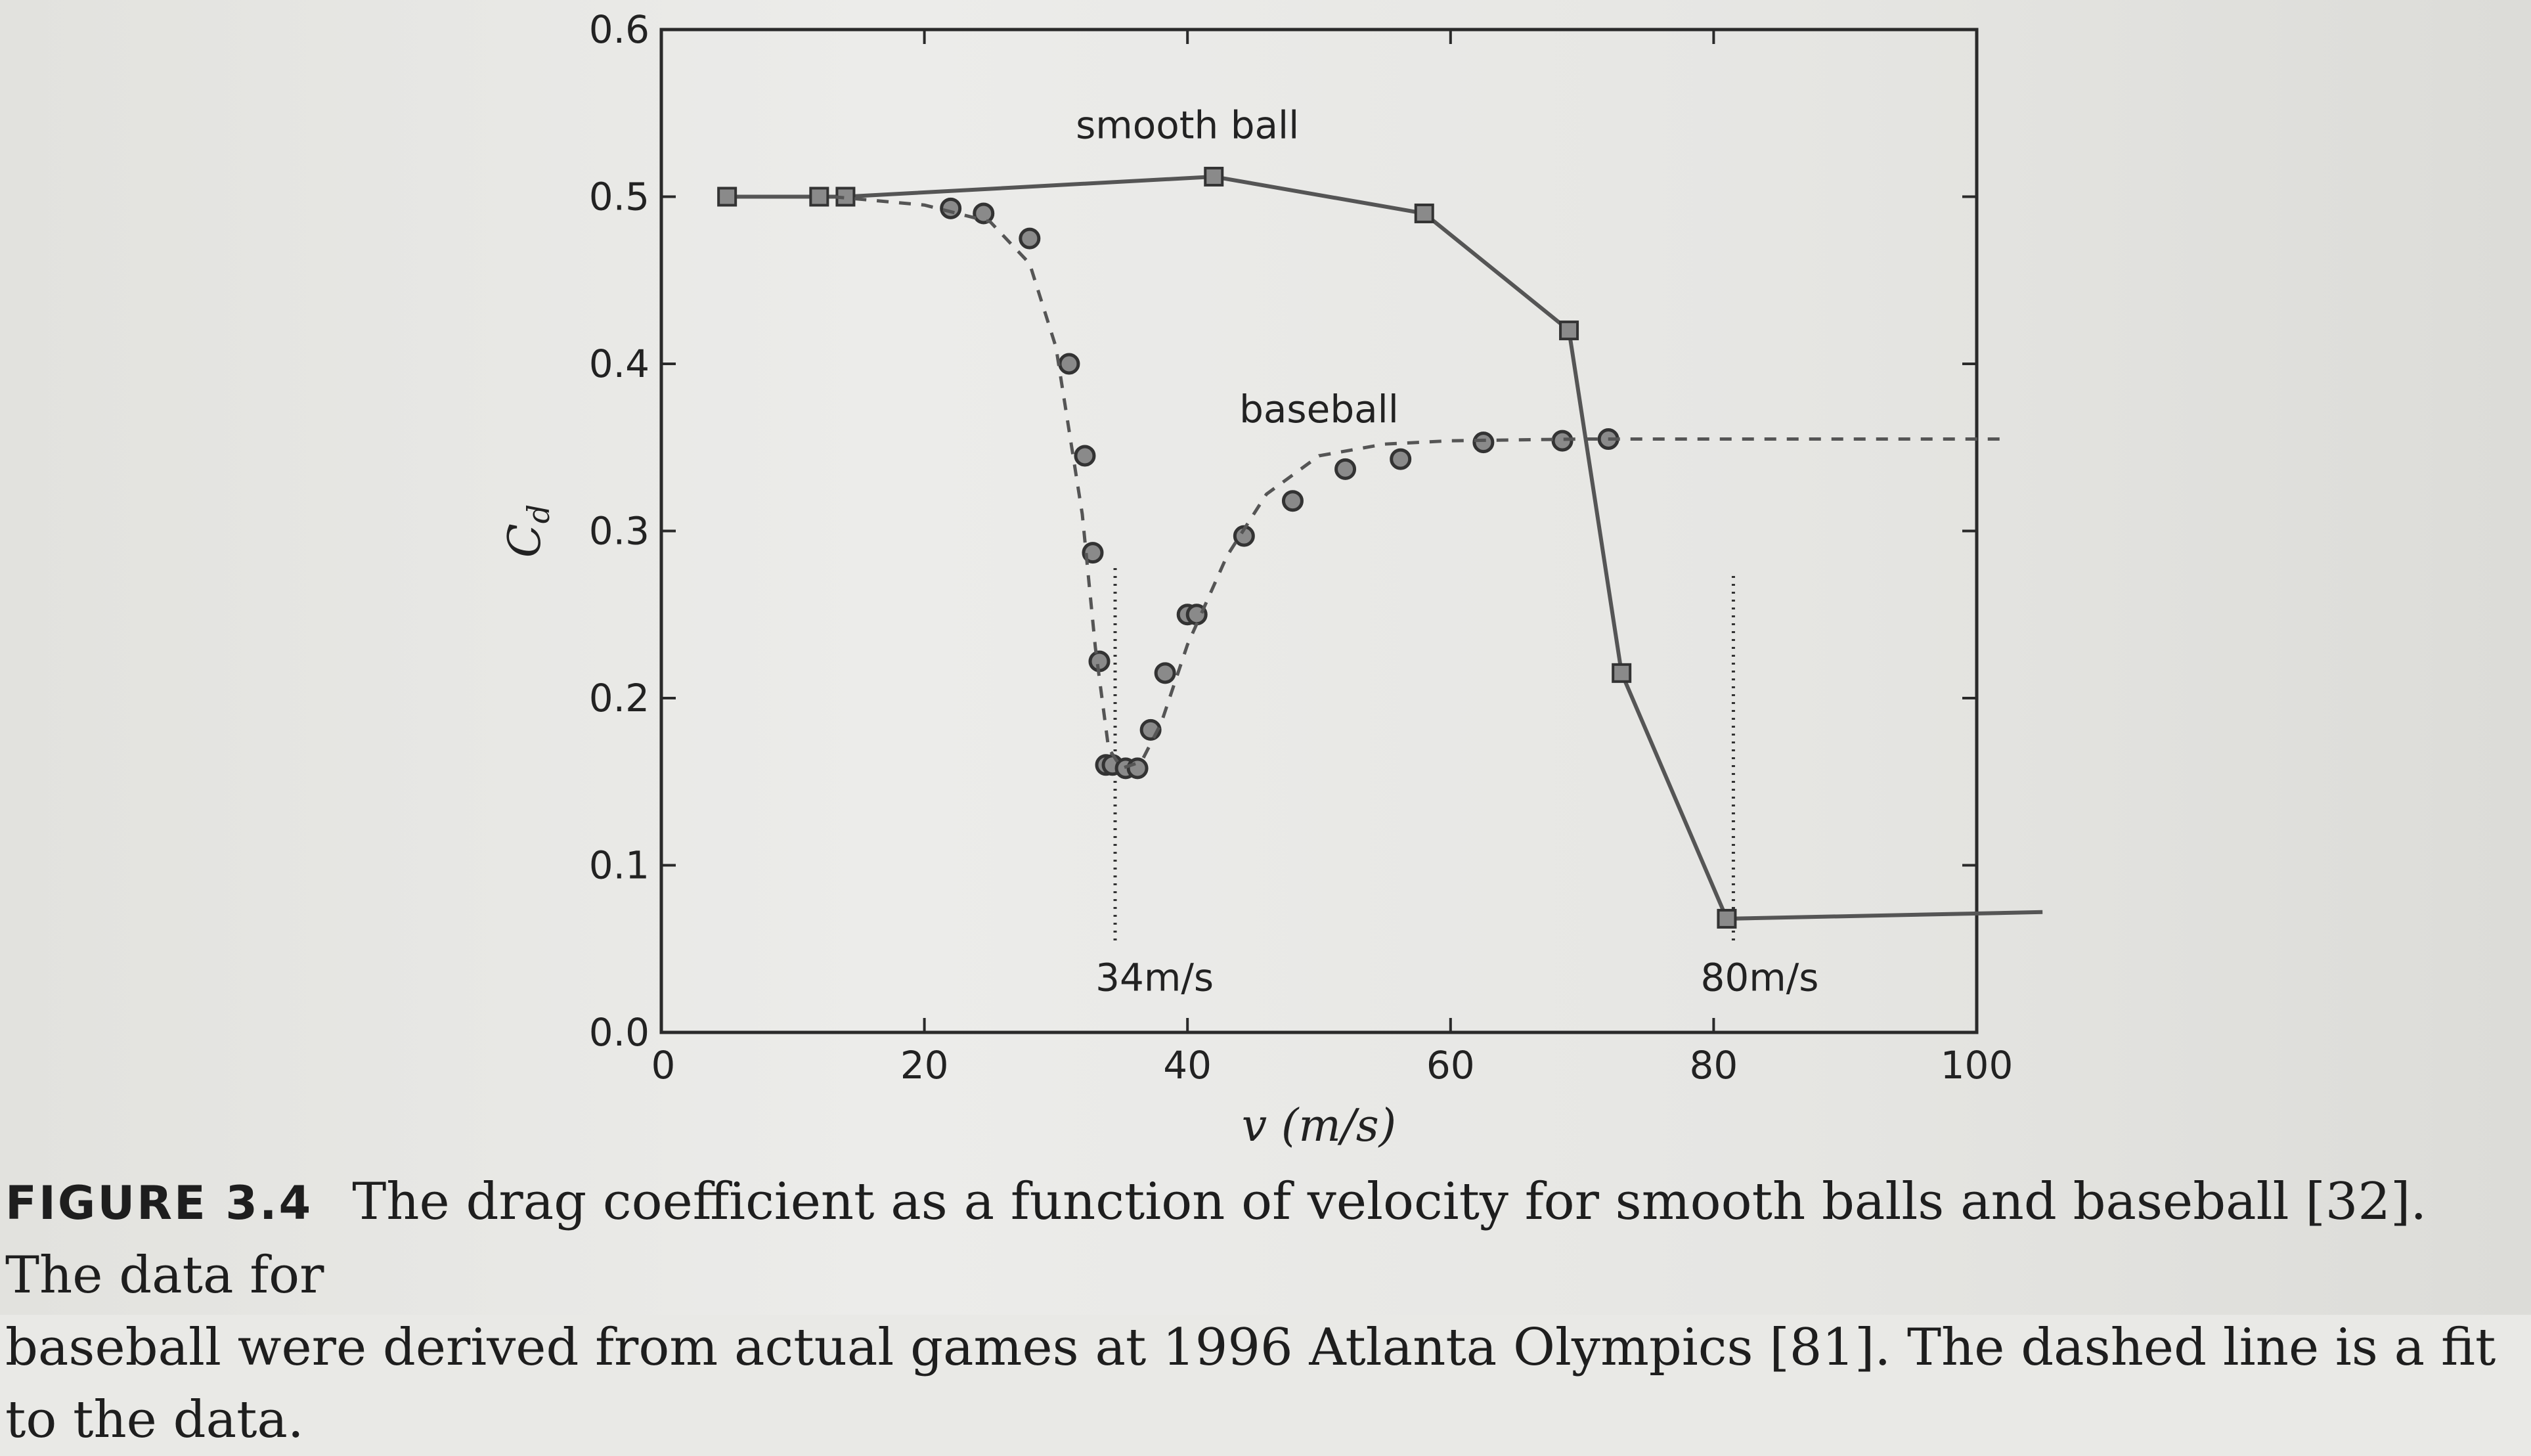  I want to click on annotation-smooth-ball: smooth ball, so click(1187, 124).